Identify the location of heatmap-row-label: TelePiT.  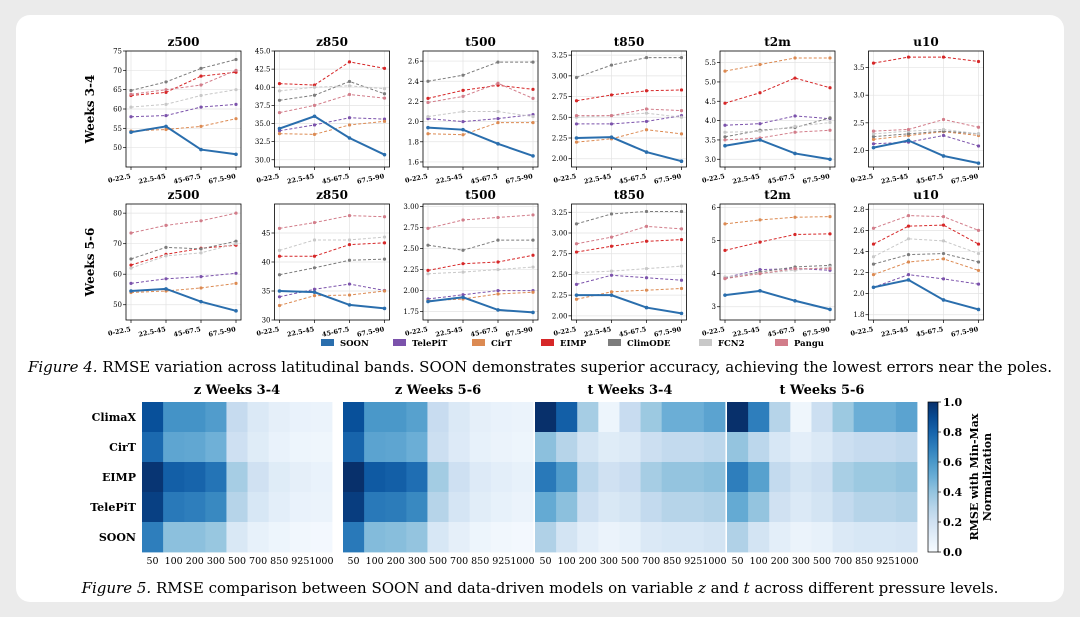
(113, 507).